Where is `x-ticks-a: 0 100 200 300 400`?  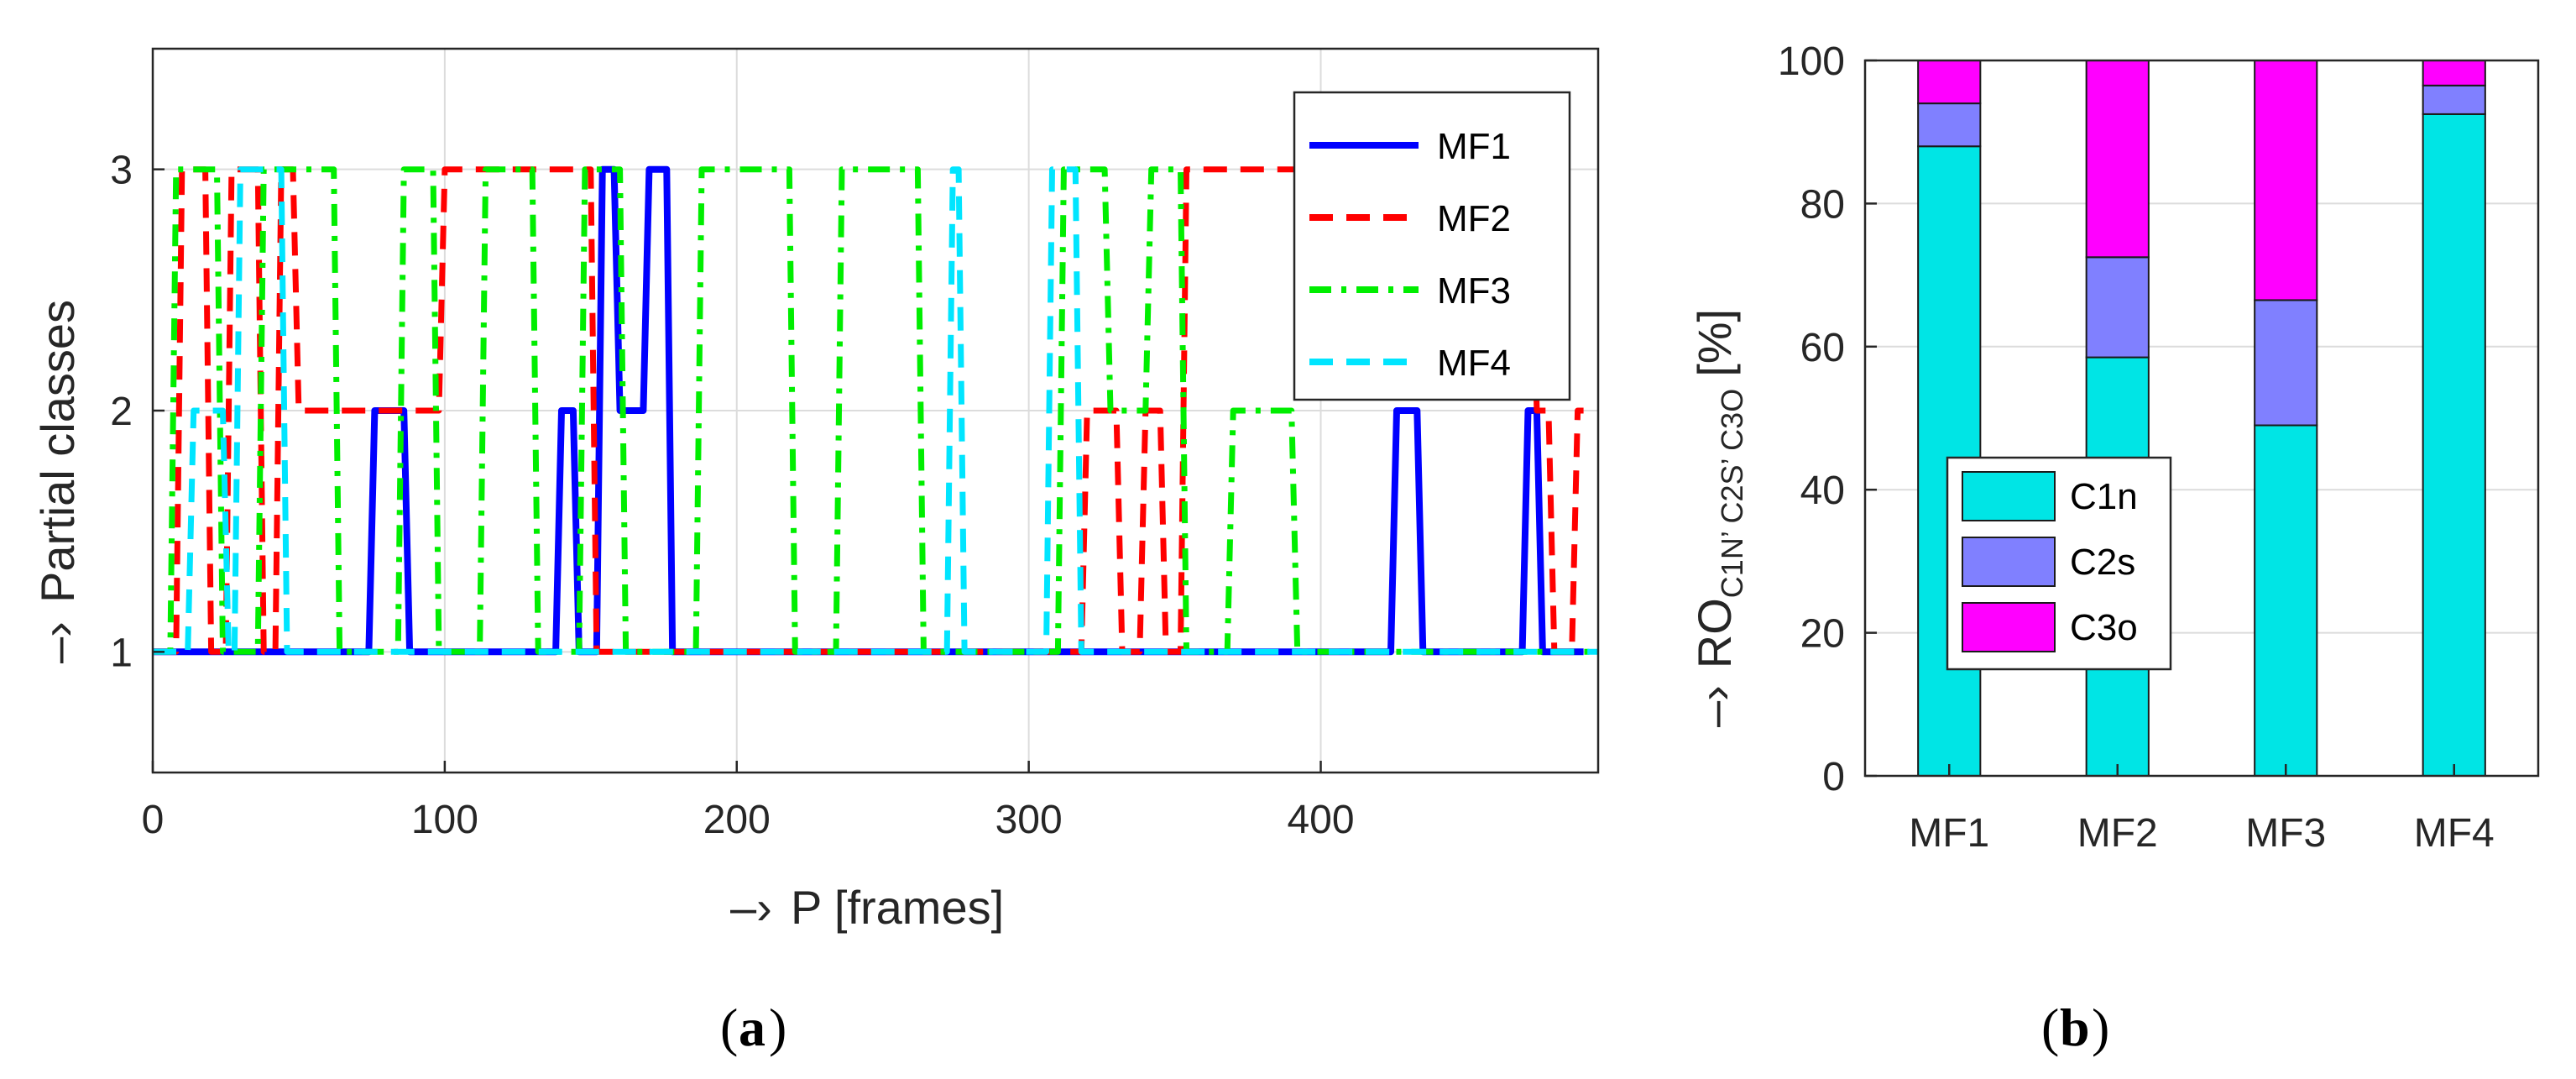 x-ticks-a: 0 100 200 300 400 is located at coordinates (748, 801).